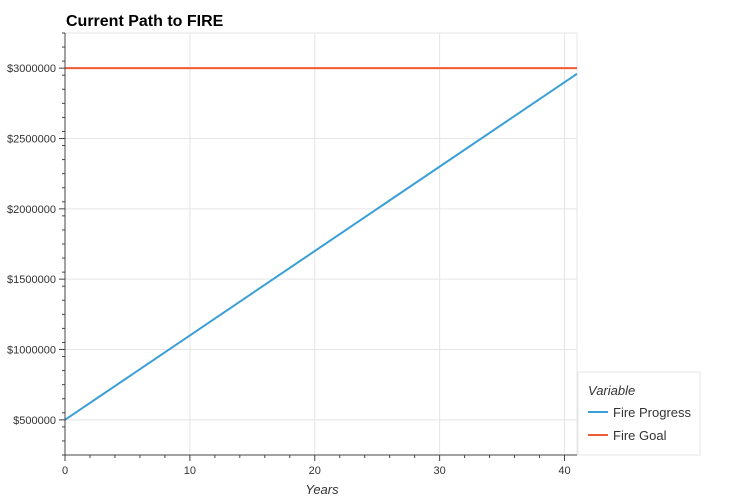 The image size is (750, 500). What do you see at coordinates (611, 390) in the screenshot?
I see `legend-title: Variable` at bounding box center [611, 390].